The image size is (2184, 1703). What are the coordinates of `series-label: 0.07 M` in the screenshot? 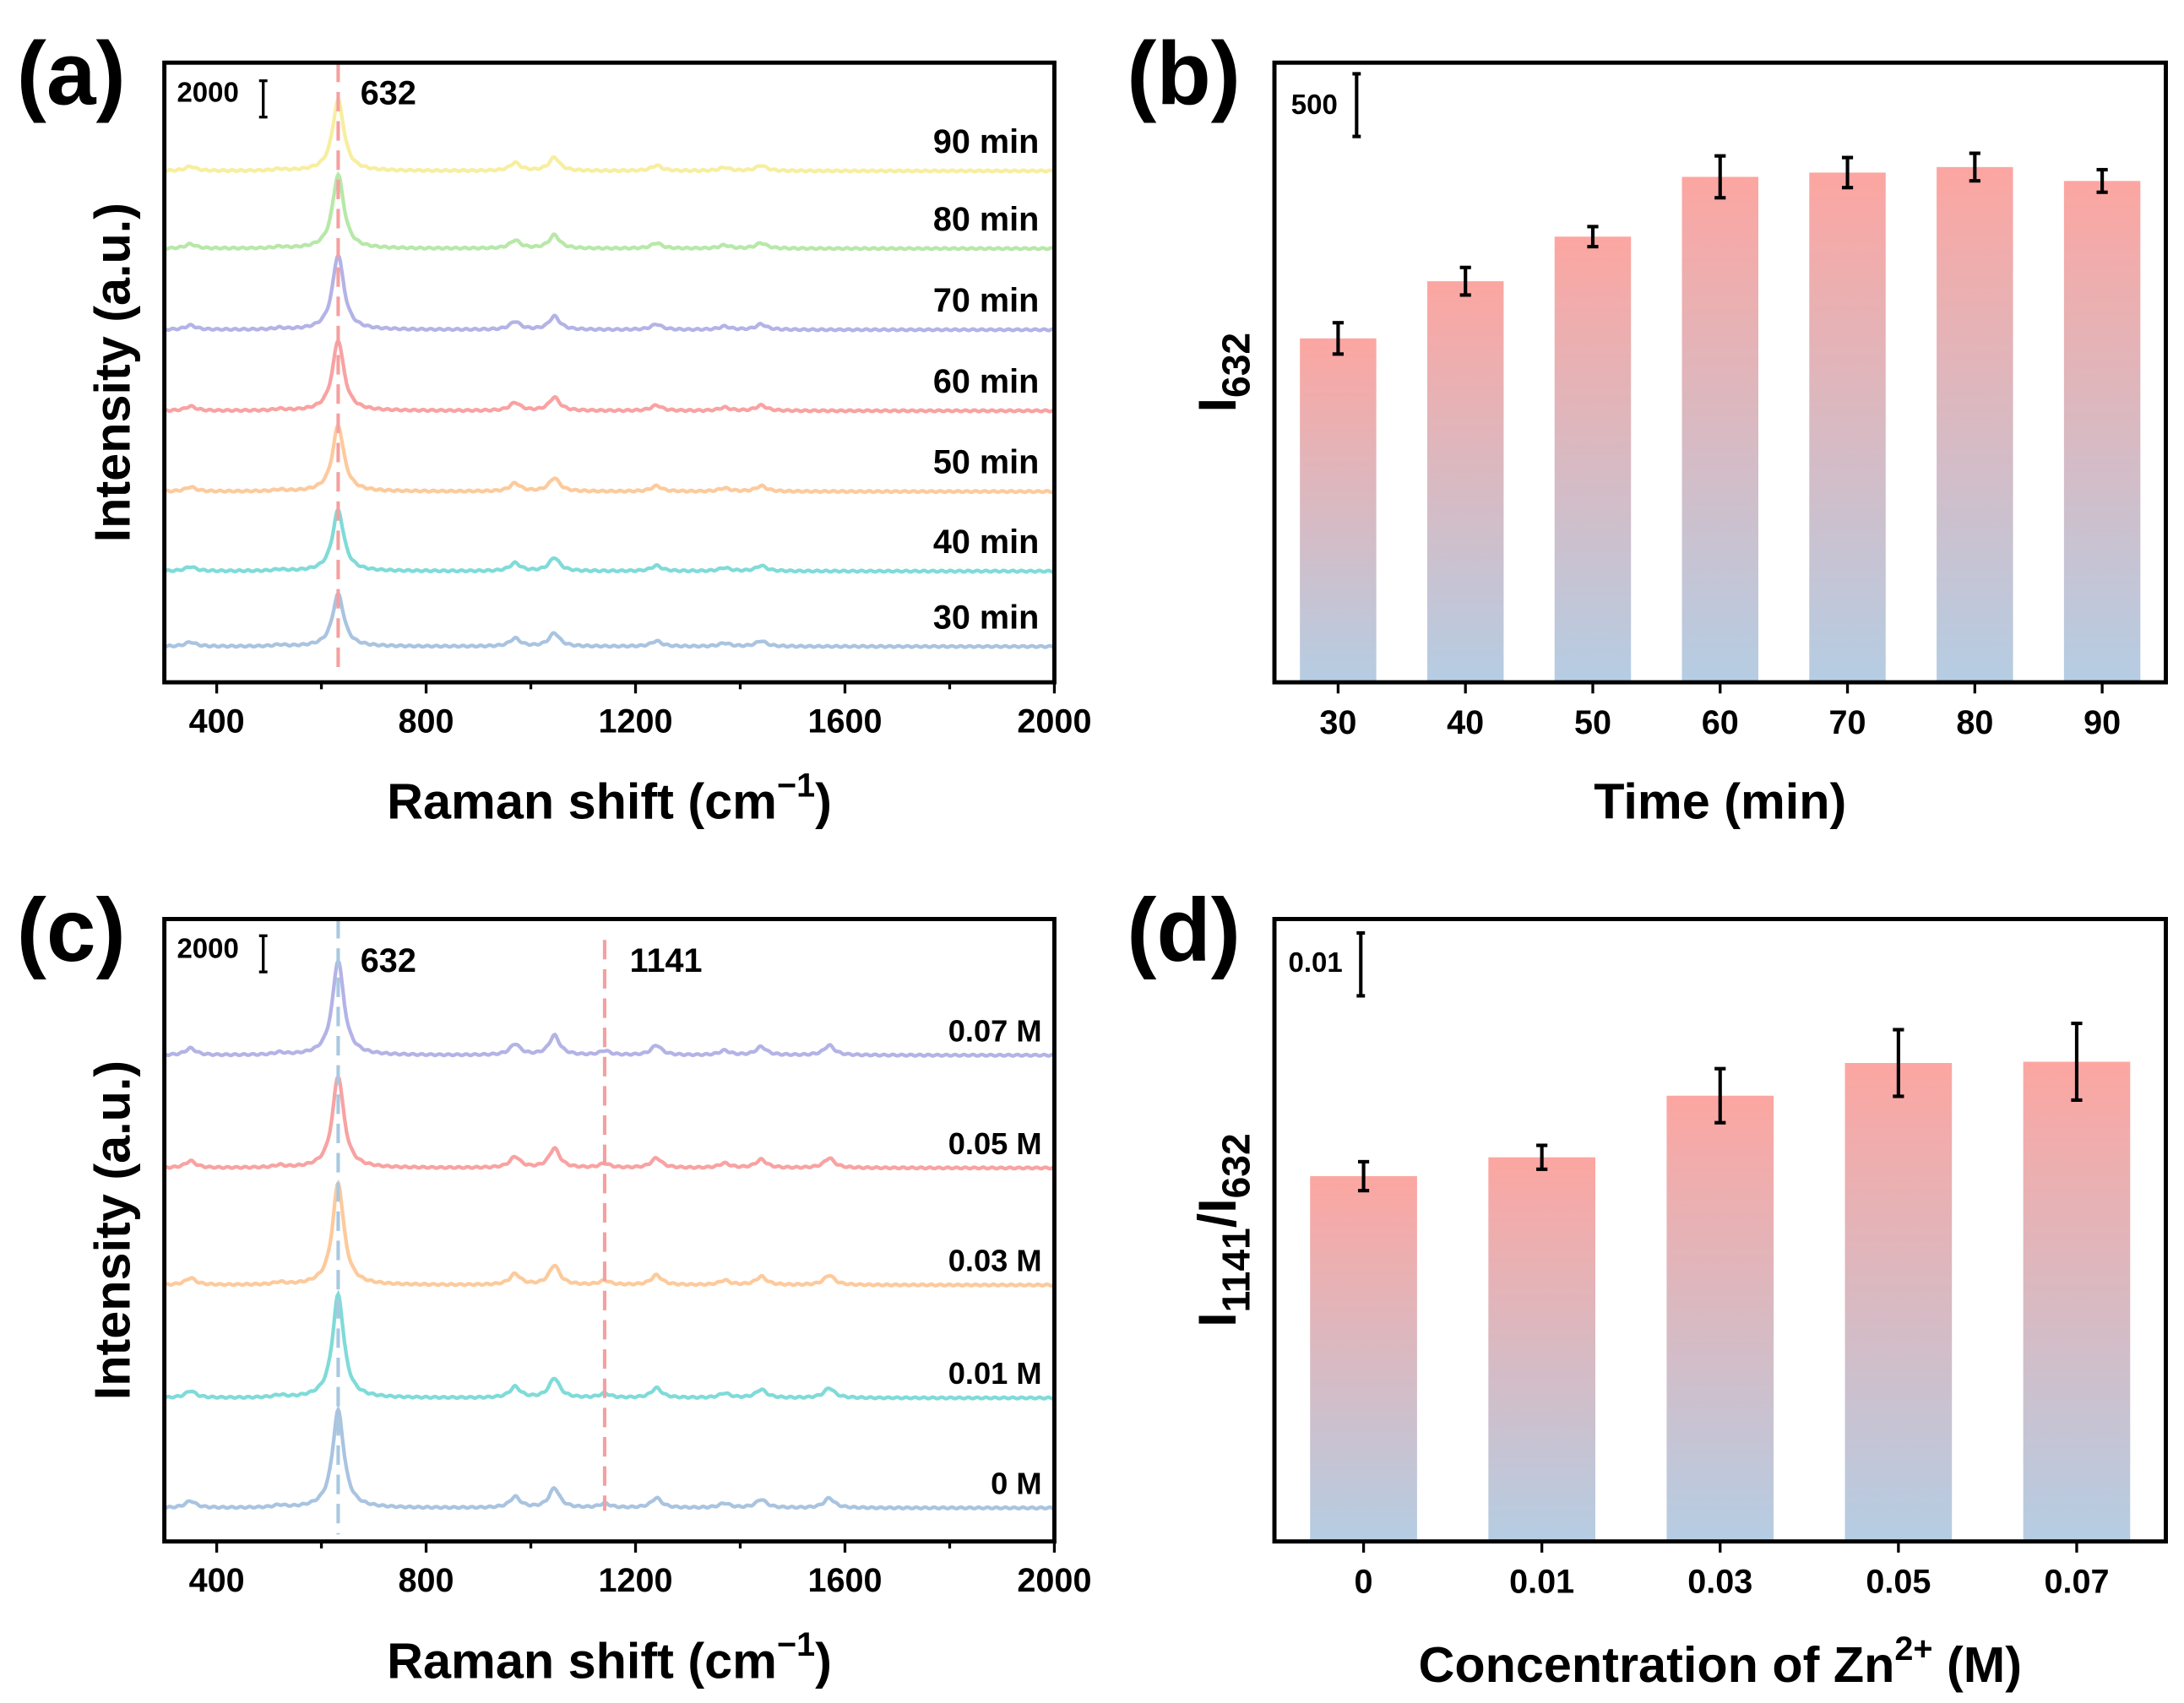 It's located at (995, 1030).